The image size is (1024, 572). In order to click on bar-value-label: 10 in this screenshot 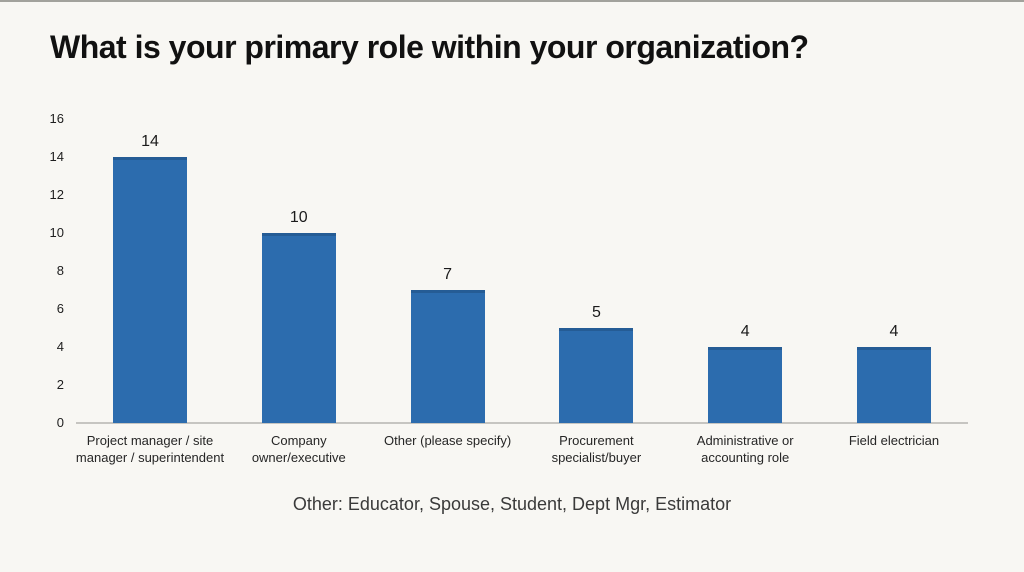, I will do `click(298, 217)`.